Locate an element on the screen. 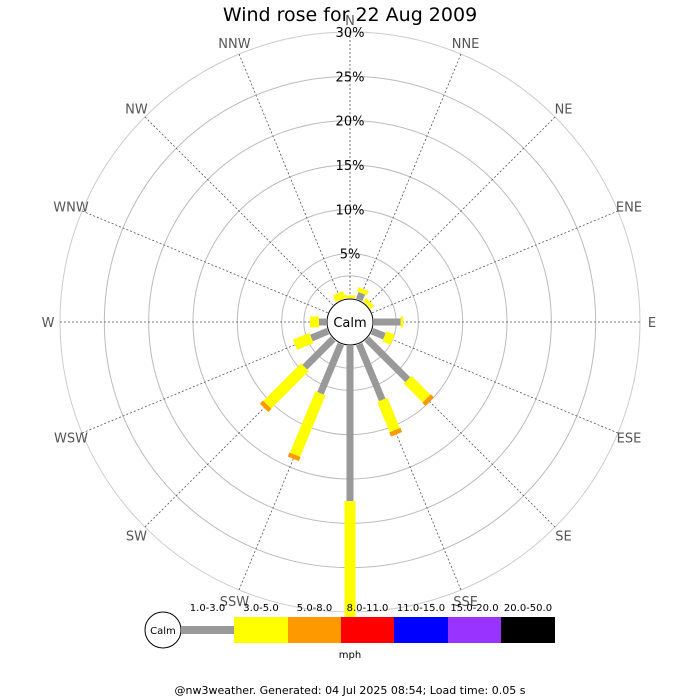 The height and width of the screenshot is (700, 700). direction-label-wnw: WNW is located at coordinates (71, 207).